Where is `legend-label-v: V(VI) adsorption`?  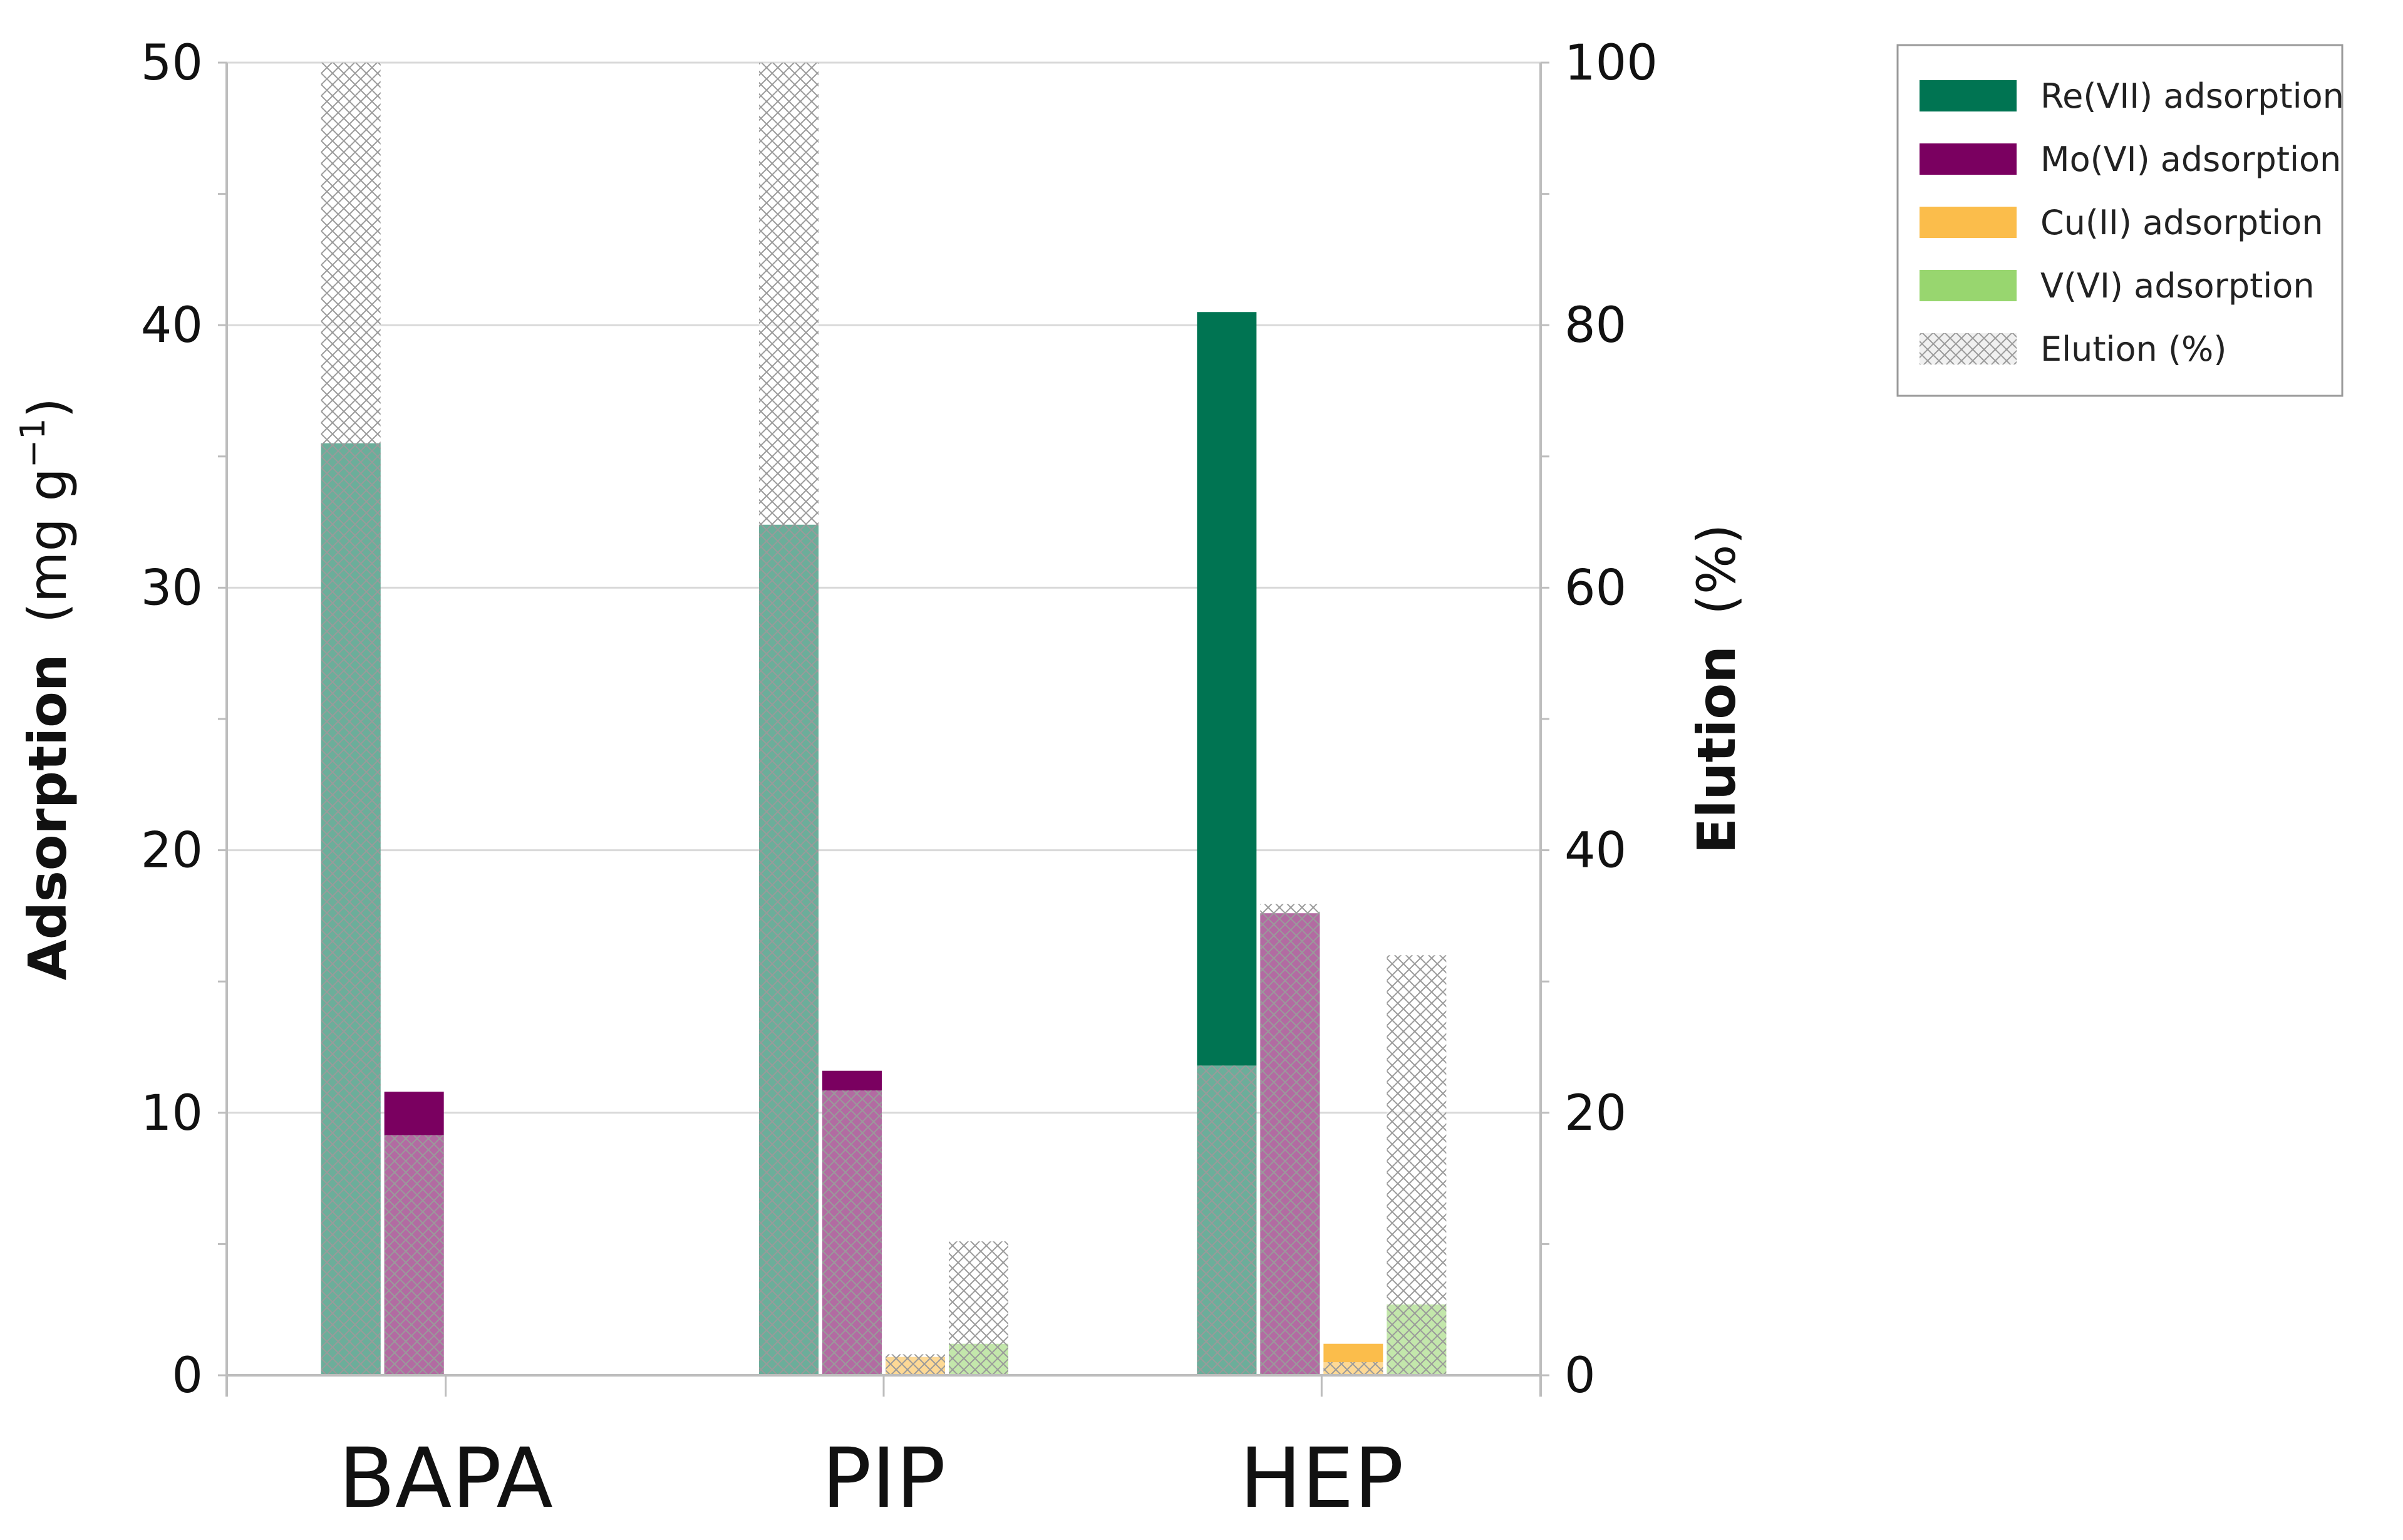 legend-label-v: V(VI) adsorption is located at coordinates (2177, 286).